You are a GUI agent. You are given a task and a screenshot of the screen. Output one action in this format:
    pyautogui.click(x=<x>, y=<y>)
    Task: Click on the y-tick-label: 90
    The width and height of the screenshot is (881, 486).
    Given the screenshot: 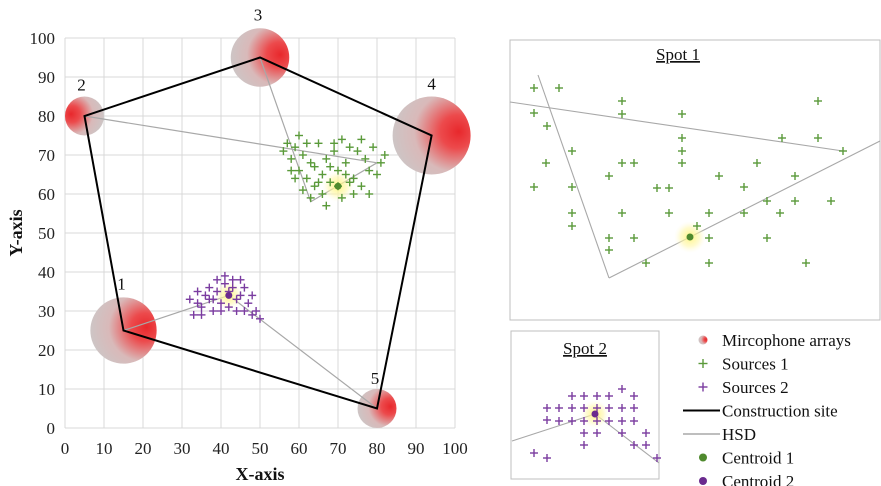 What is the action you would take?
    pyautogui.click(x=46, y=77)
    